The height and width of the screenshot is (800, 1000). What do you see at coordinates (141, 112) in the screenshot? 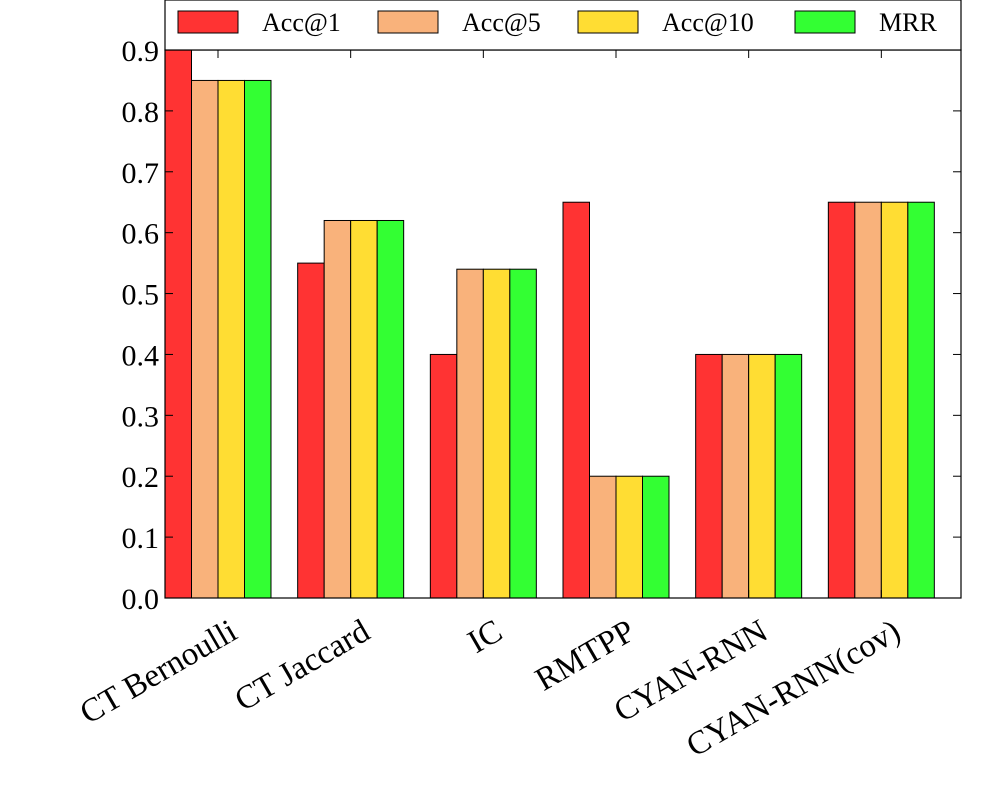
I see `y-tick-label: 0.8` at bounding box center [141, 112].